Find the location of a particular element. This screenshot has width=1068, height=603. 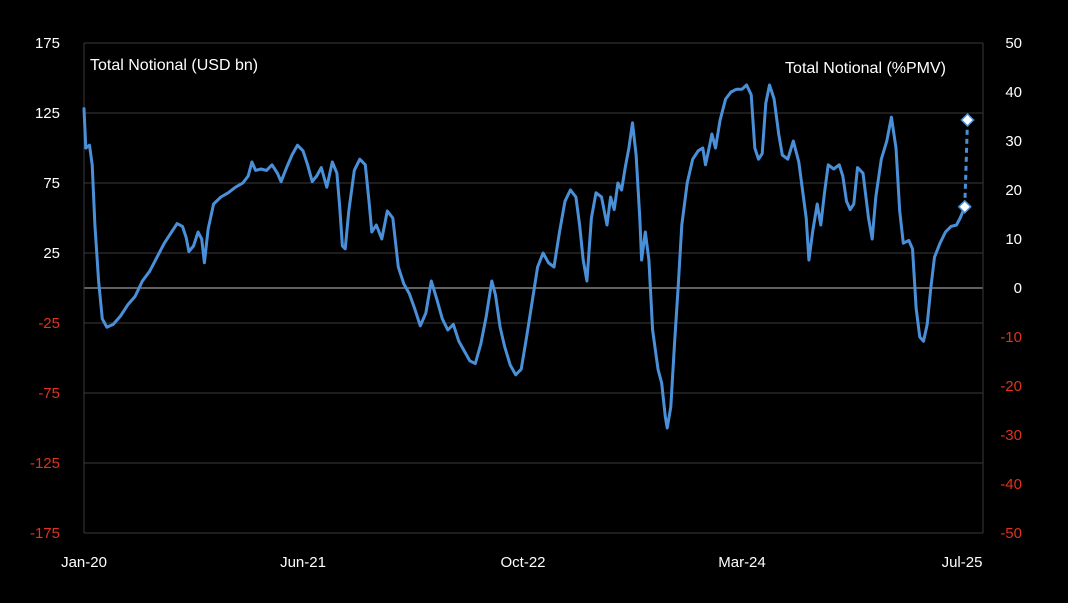

x-tick-label: Oct-22 is located at coordinates (522, 562).